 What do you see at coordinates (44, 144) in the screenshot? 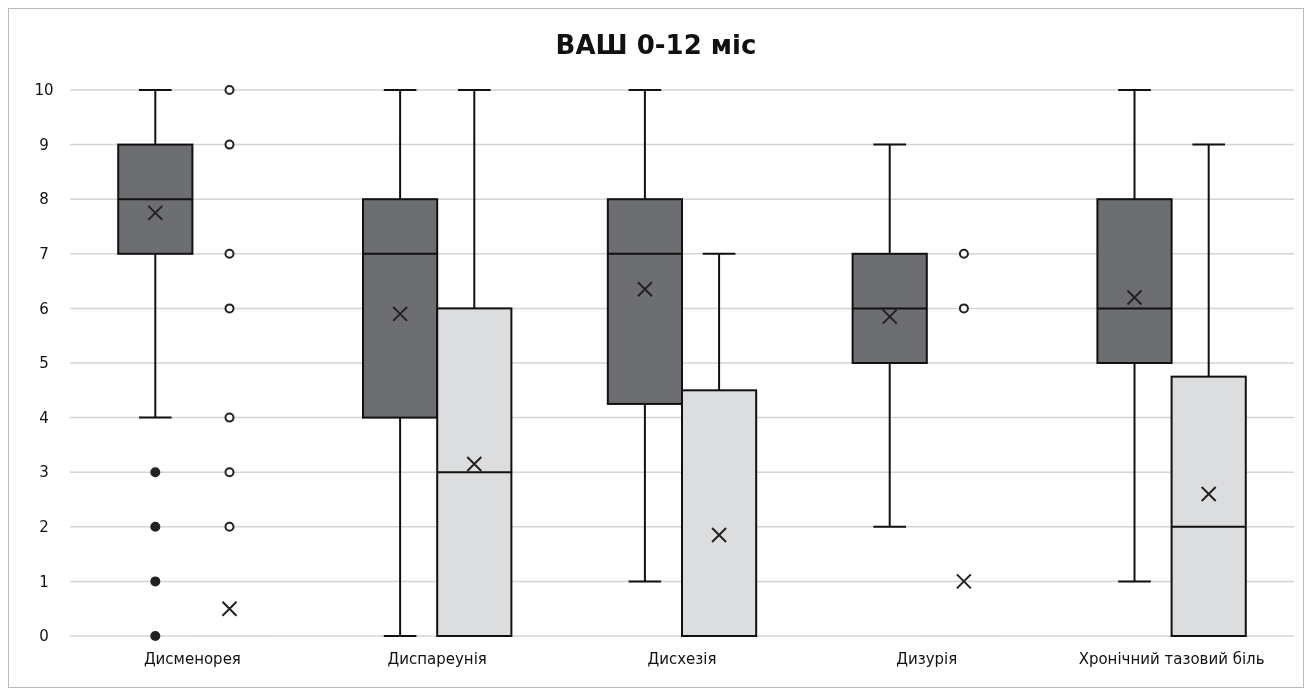
I see `y-tick-label: 9` at bounding box center [44, 144].